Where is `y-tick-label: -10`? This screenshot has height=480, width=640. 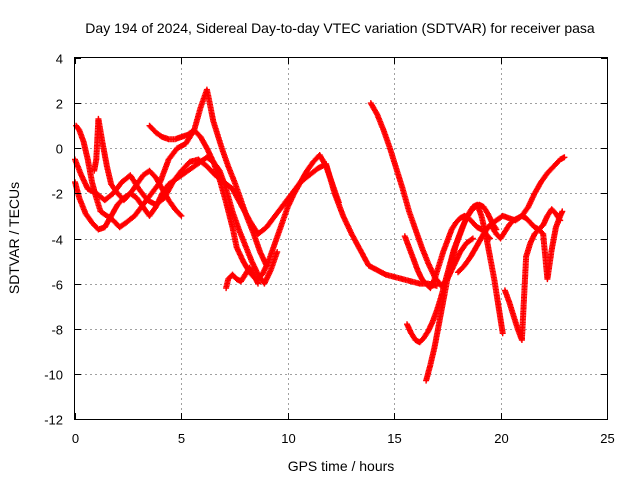 y-tick-label: -10 is located at coordinates (53, 375).